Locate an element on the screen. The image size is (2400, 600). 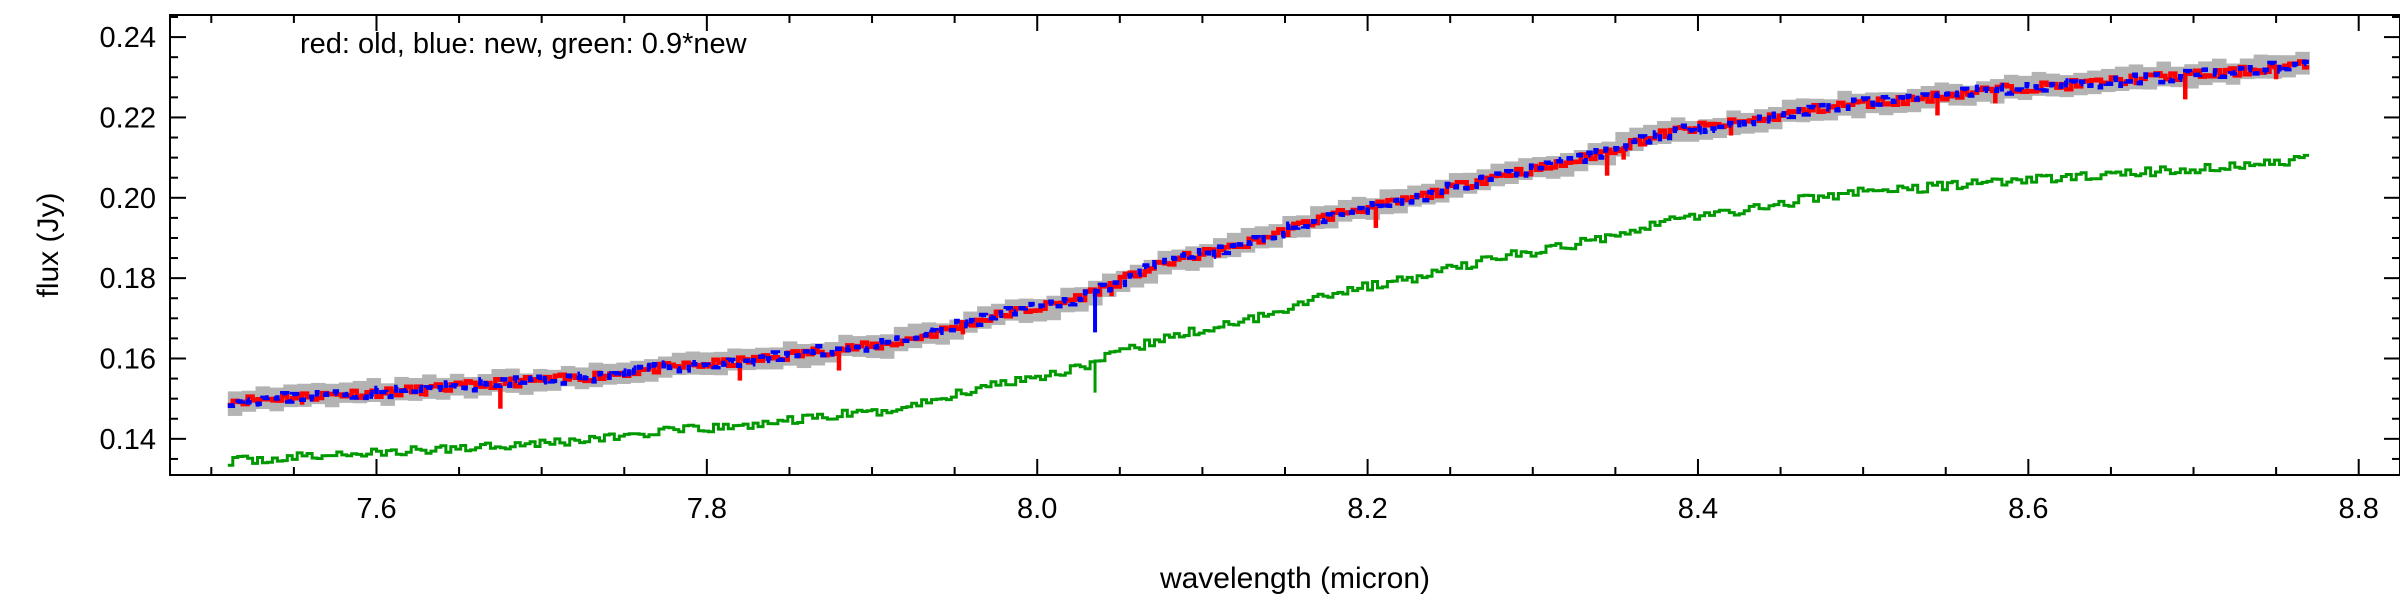
x-tick-label: 8.2 is located at coordinates (1367, 509).